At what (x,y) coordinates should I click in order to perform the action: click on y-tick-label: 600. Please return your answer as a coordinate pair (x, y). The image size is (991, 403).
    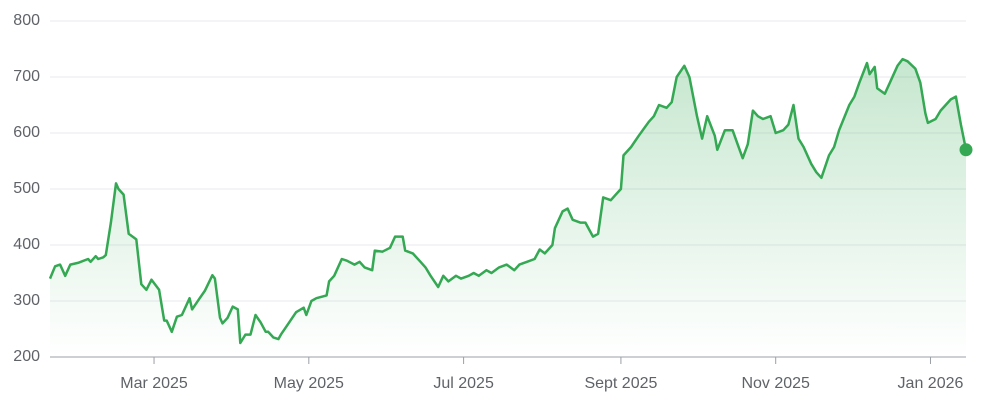
    Looking at the image, I should click on (26, 132).